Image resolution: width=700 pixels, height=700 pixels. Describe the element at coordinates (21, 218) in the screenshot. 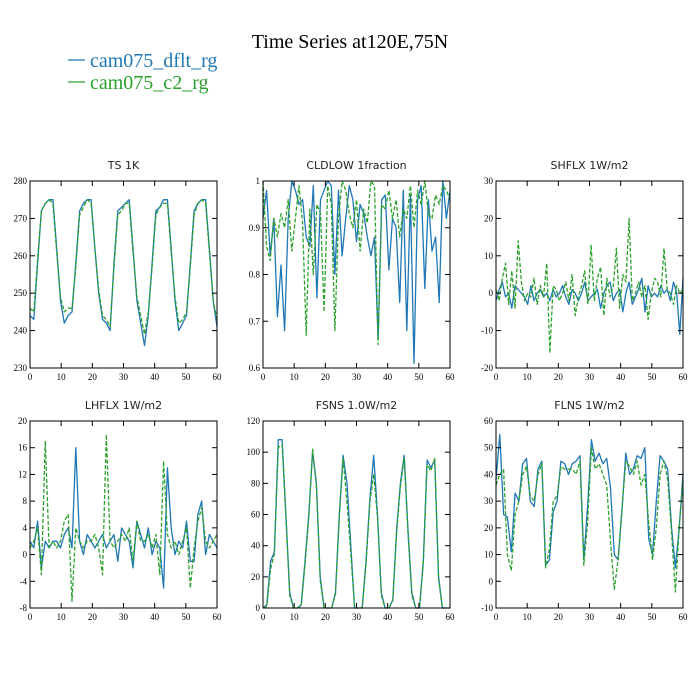

I see `y-tick-label: 270` at that location.